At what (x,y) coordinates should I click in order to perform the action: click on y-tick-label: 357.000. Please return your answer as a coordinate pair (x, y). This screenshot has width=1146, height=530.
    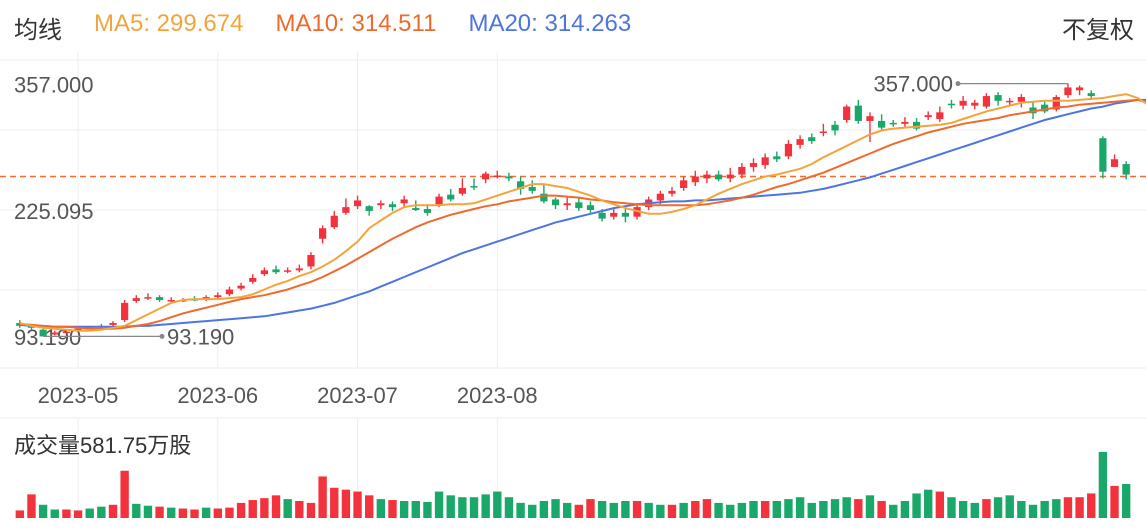
    Looking at the image, I should click on (54, 85).